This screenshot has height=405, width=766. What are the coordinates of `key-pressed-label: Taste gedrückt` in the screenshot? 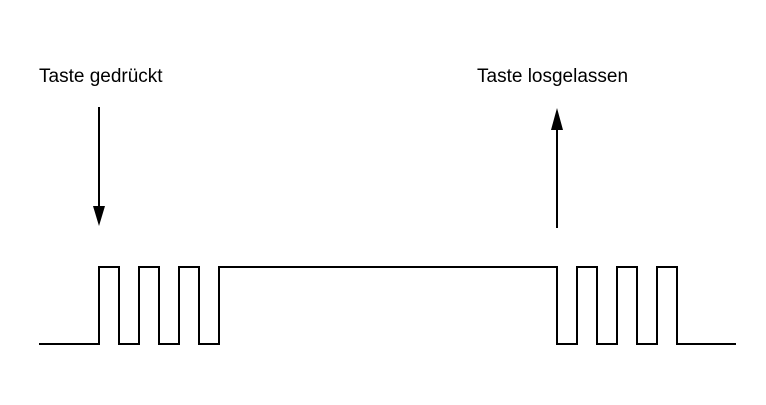 It's located at (101, 76).